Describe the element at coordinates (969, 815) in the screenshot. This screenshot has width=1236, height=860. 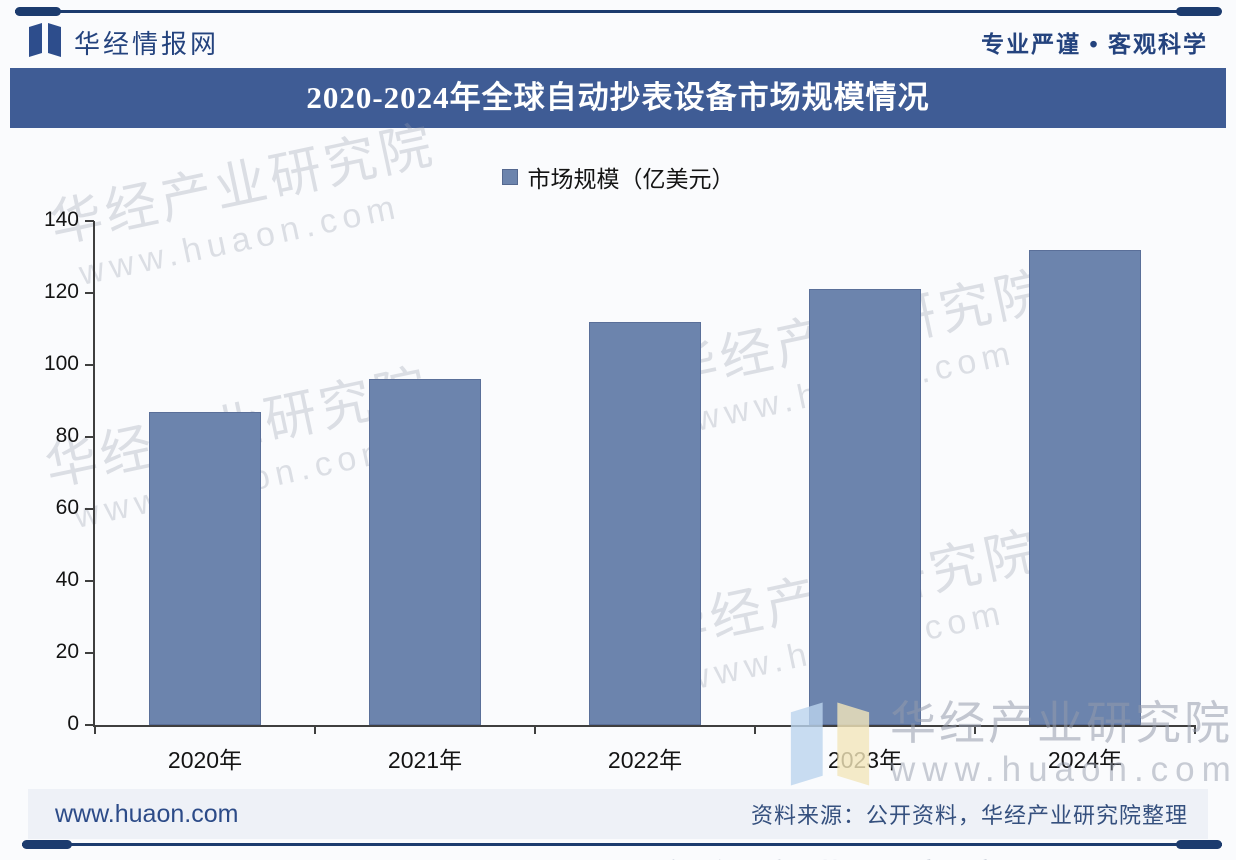
I see `footer-source: 资料来源：公开资料，华经产业研究院整理` at that location.